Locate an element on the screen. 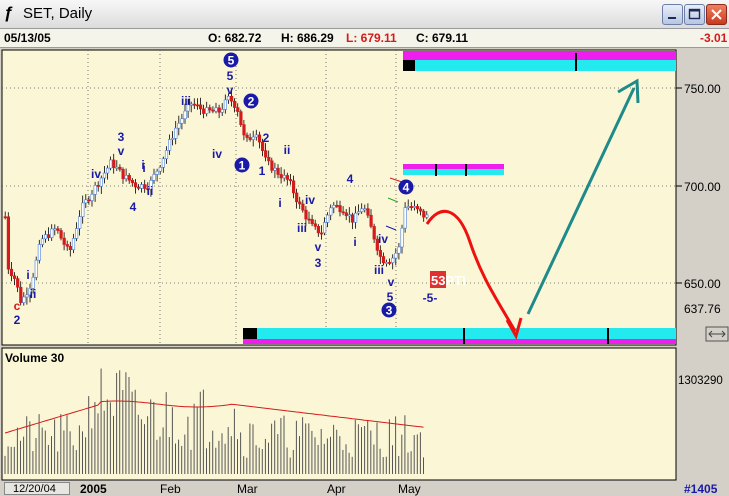  projection-down-arrow is located at coordinates (471, 270).